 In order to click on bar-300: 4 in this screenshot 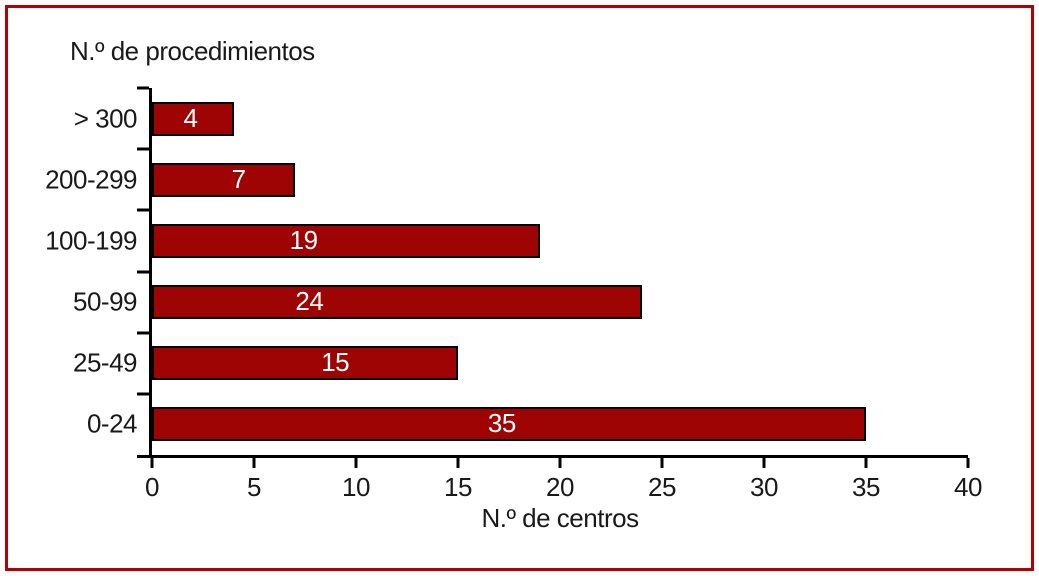, I will do `click(193, 118)`.